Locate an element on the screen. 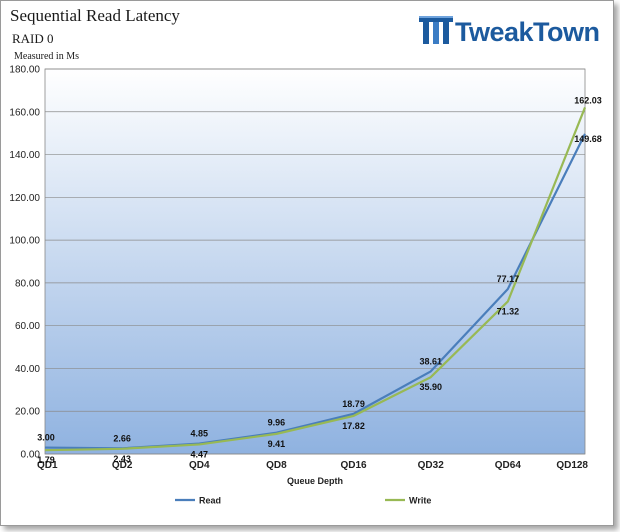 The width and height of the screenshot is (620, 532). data-label-read: 77.17 is located at coordinates (508, 279).